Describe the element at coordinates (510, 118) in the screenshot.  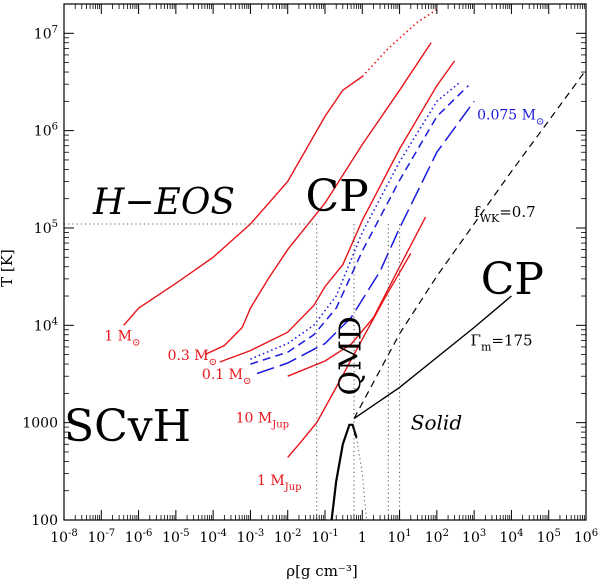
I see `annotation-m-0075sun: 0.075 M⊙` at that location.